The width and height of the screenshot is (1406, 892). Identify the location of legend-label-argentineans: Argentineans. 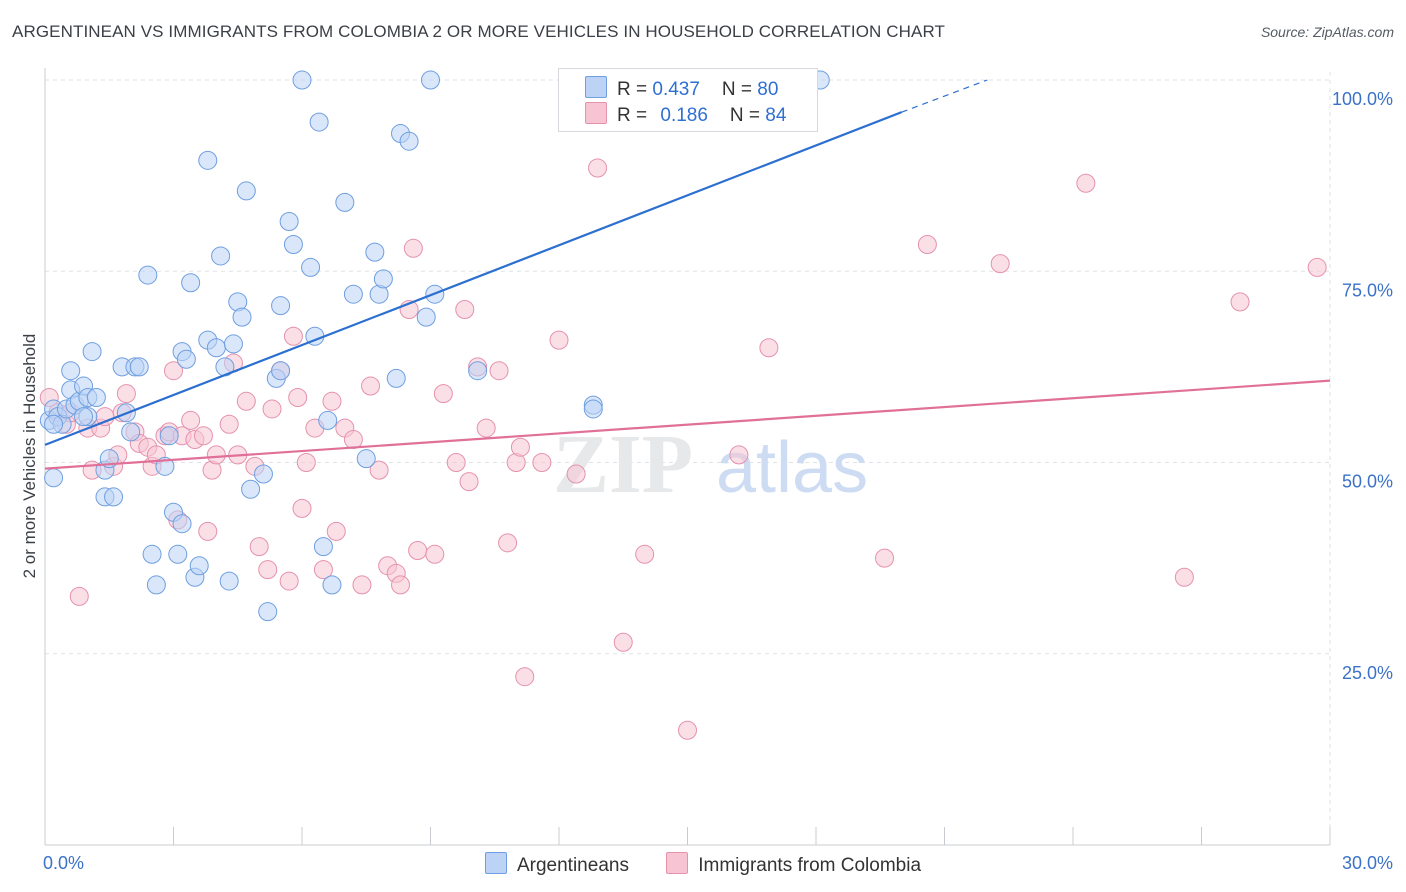
(572, 865).